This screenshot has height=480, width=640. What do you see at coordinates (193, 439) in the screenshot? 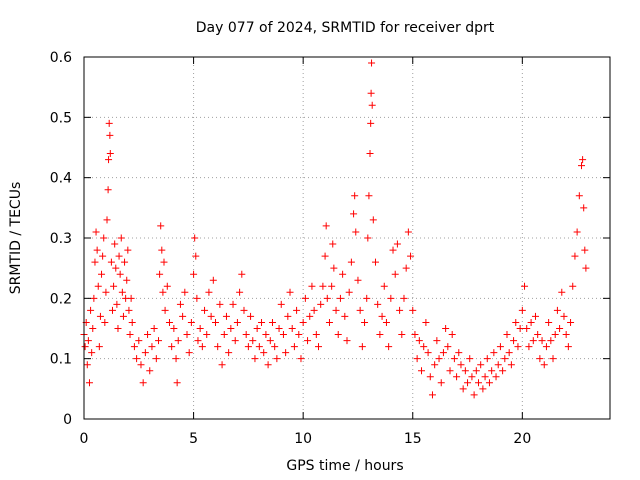
I see `x-tick-label: 5` at bounding box center [193, 439].